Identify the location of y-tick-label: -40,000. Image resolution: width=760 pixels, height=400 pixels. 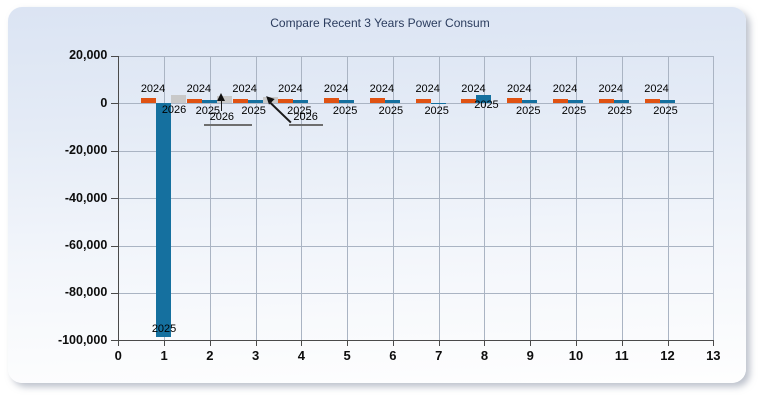
(86, 197).